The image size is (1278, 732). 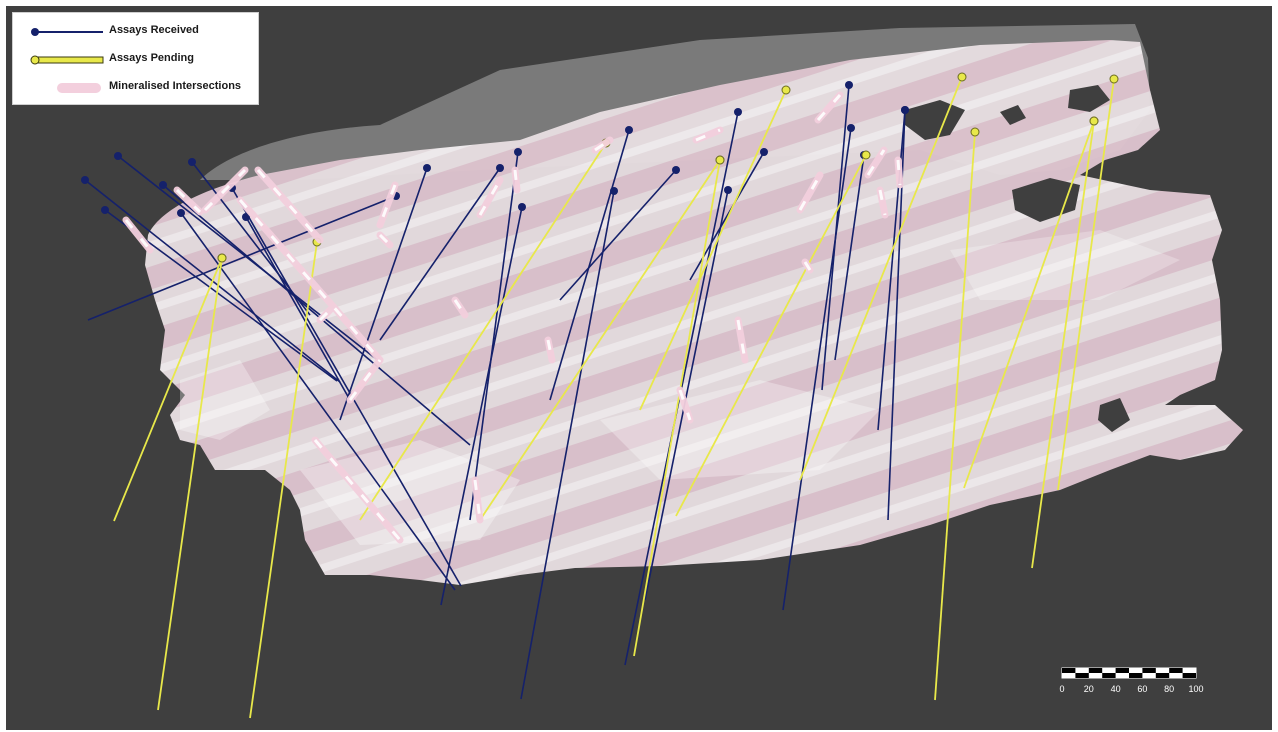 I want to click on legend-label-intersections: Mineralised Intersections, so click(x=175, y=86).